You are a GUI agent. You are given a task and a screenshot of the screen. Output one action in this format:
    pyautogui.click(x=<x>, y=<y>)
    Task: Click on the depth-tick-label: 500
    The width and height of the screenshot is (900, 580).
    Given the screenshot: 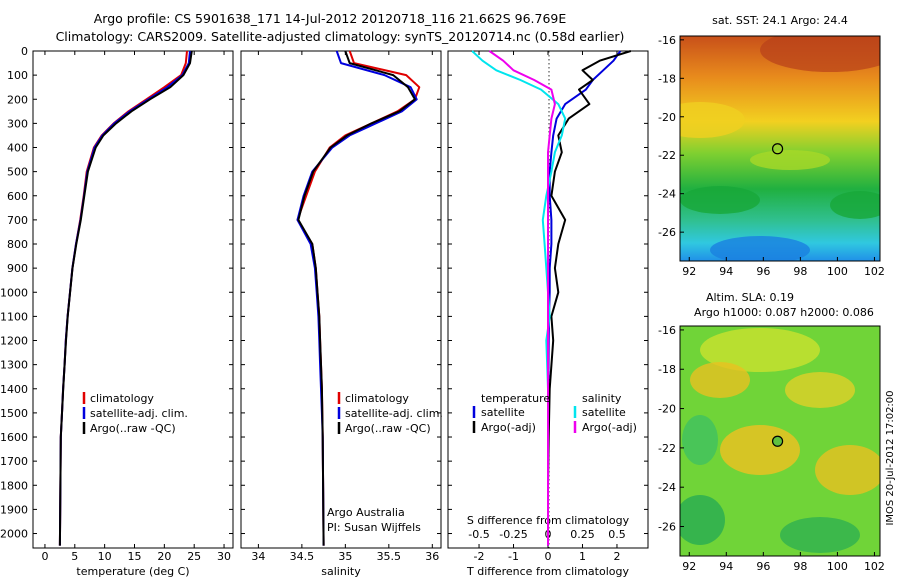 What is the action you would take?
    pyautogui.click(x=17, y=172)
    